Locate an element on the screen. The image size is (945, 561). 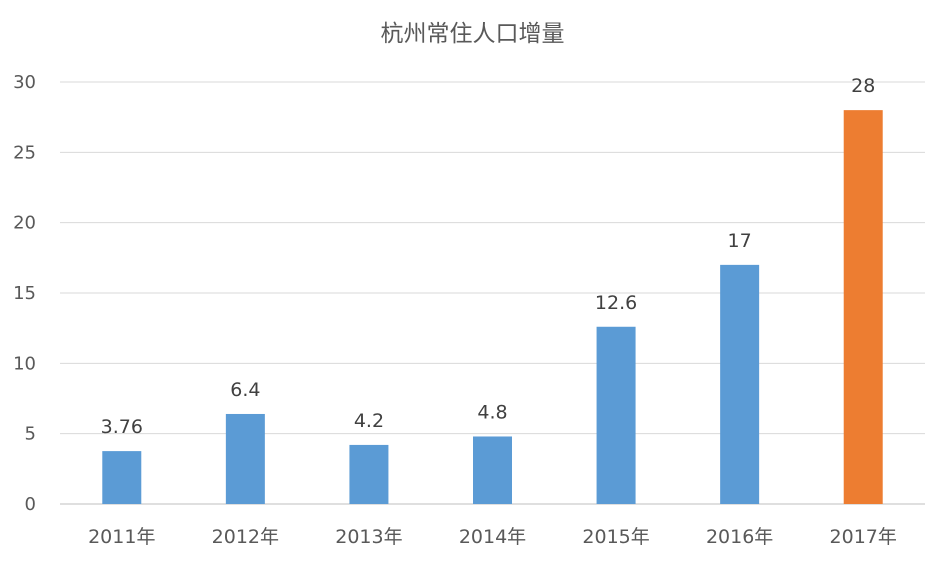
data-label: 4.8 is located at coordinates (492, 412).